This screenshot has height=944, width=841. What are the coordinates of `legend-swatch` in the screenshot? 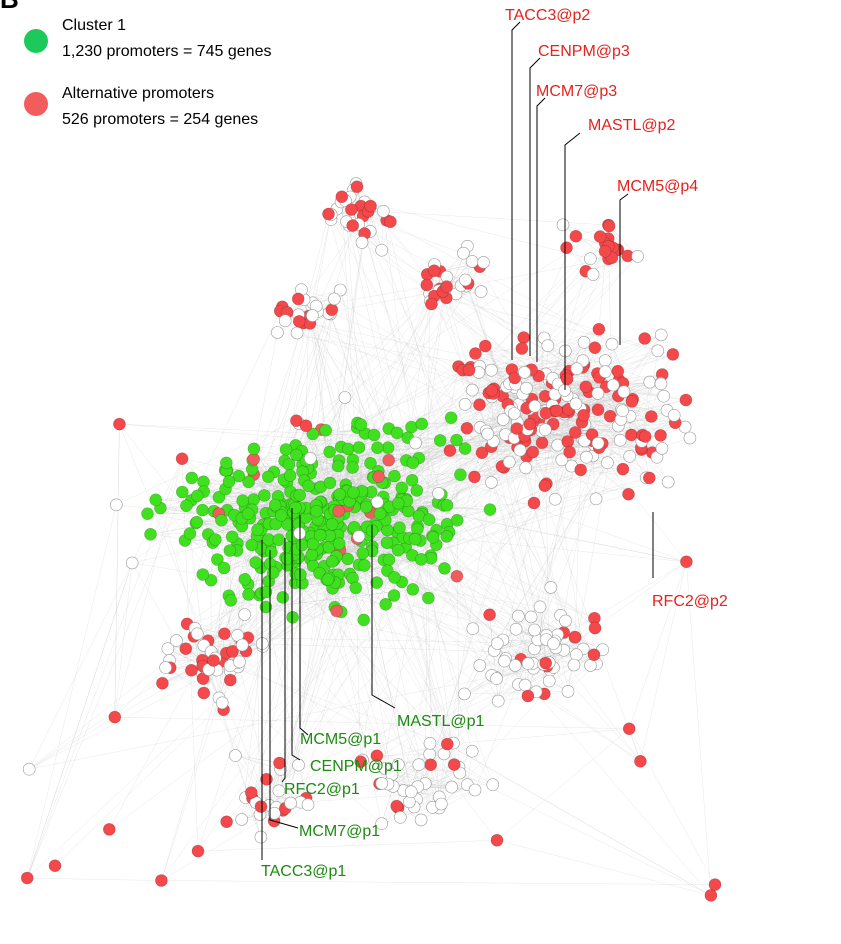 It's located at (36, 41).